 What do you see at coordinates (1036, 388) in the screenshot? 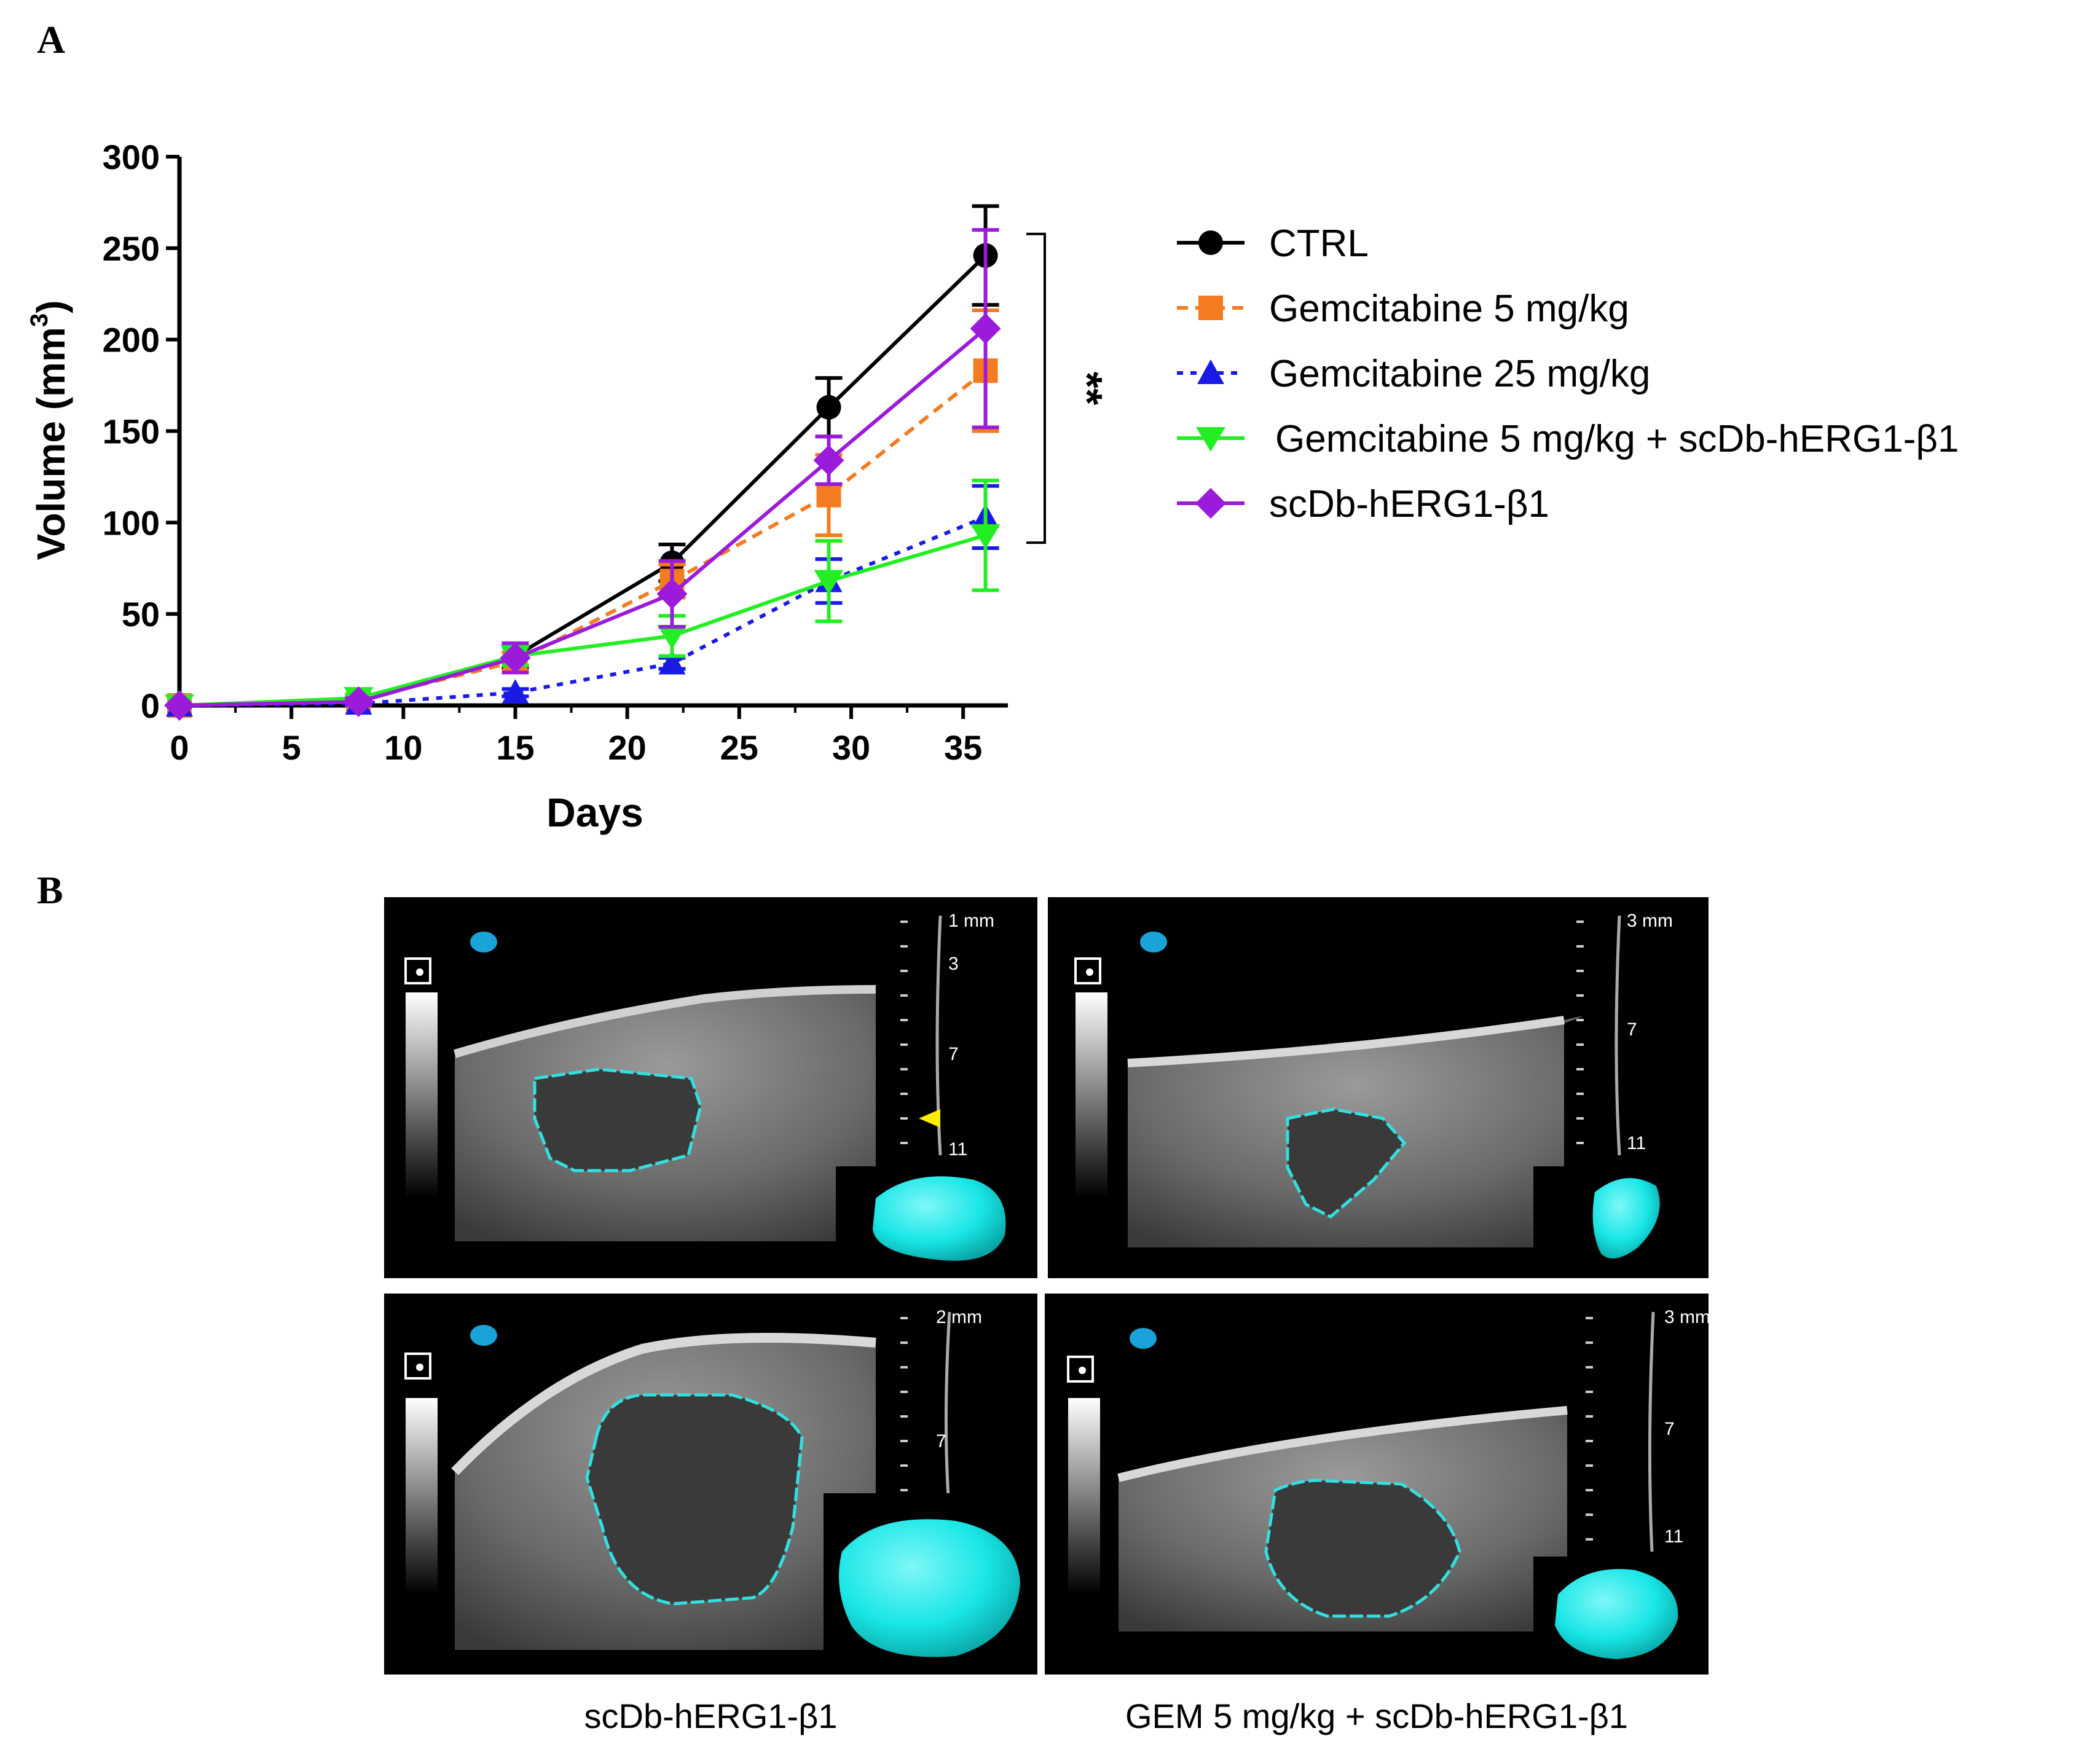
I see `significance-bracket` at bounding box center [1036, 388].